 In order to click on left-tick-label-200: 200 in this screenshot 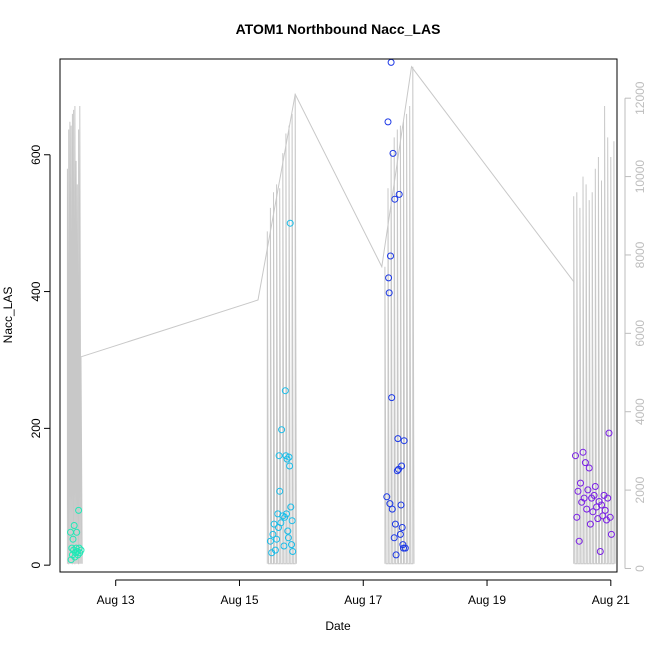, I will do `click(36, 428)`.